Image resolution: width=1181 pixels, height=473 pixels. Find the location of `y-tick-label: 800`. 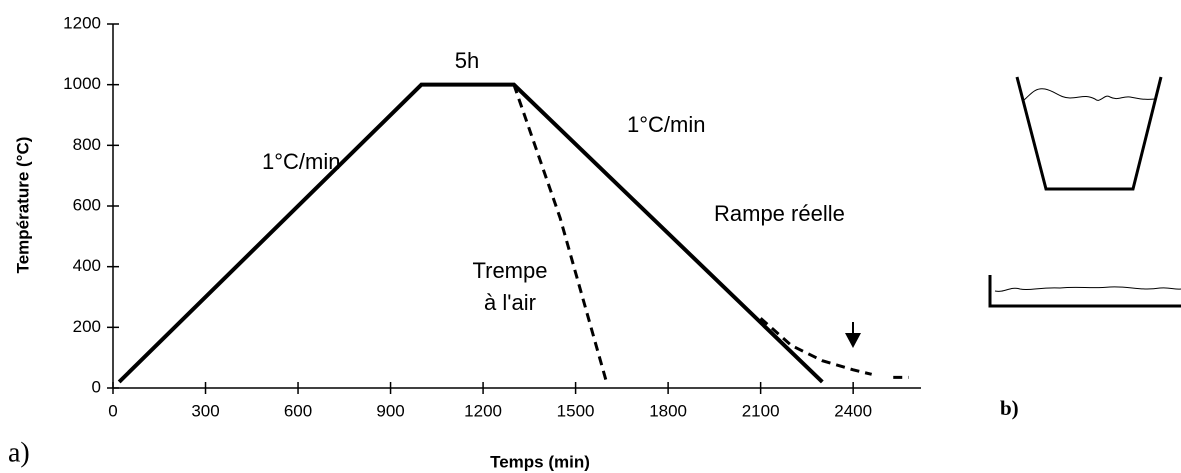

y-tick-label: 800 is located at coordinates (87, 144).